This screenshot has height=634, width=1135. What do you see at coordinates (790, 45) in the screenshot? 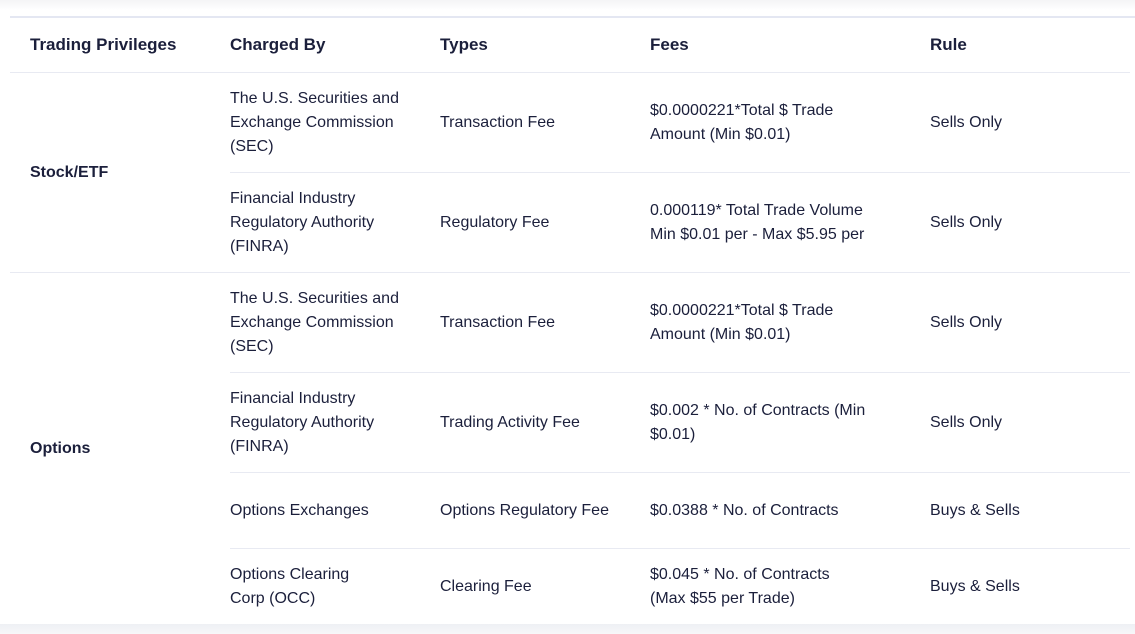
I see `header-fees: Fees` at bounding box center [790, 45].